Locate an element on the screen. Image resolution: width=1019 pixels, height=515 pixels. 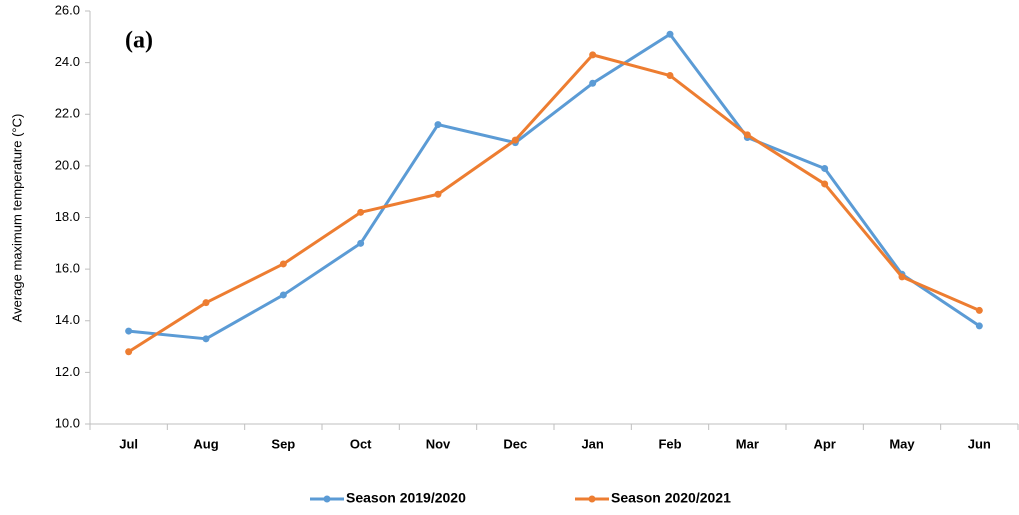
x-tick-label: Feb is located at coordinates (669, 443).